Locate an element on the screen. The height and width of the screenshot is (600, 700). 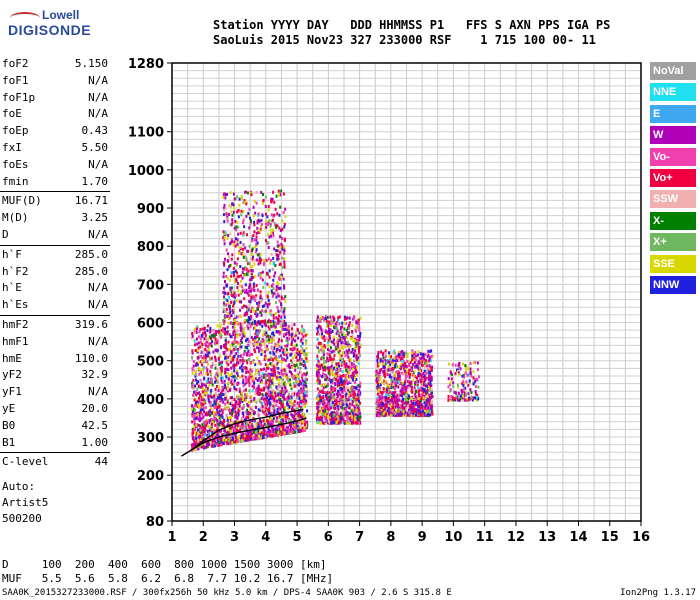
param-value: N/A is located at coordinates (98, 234).